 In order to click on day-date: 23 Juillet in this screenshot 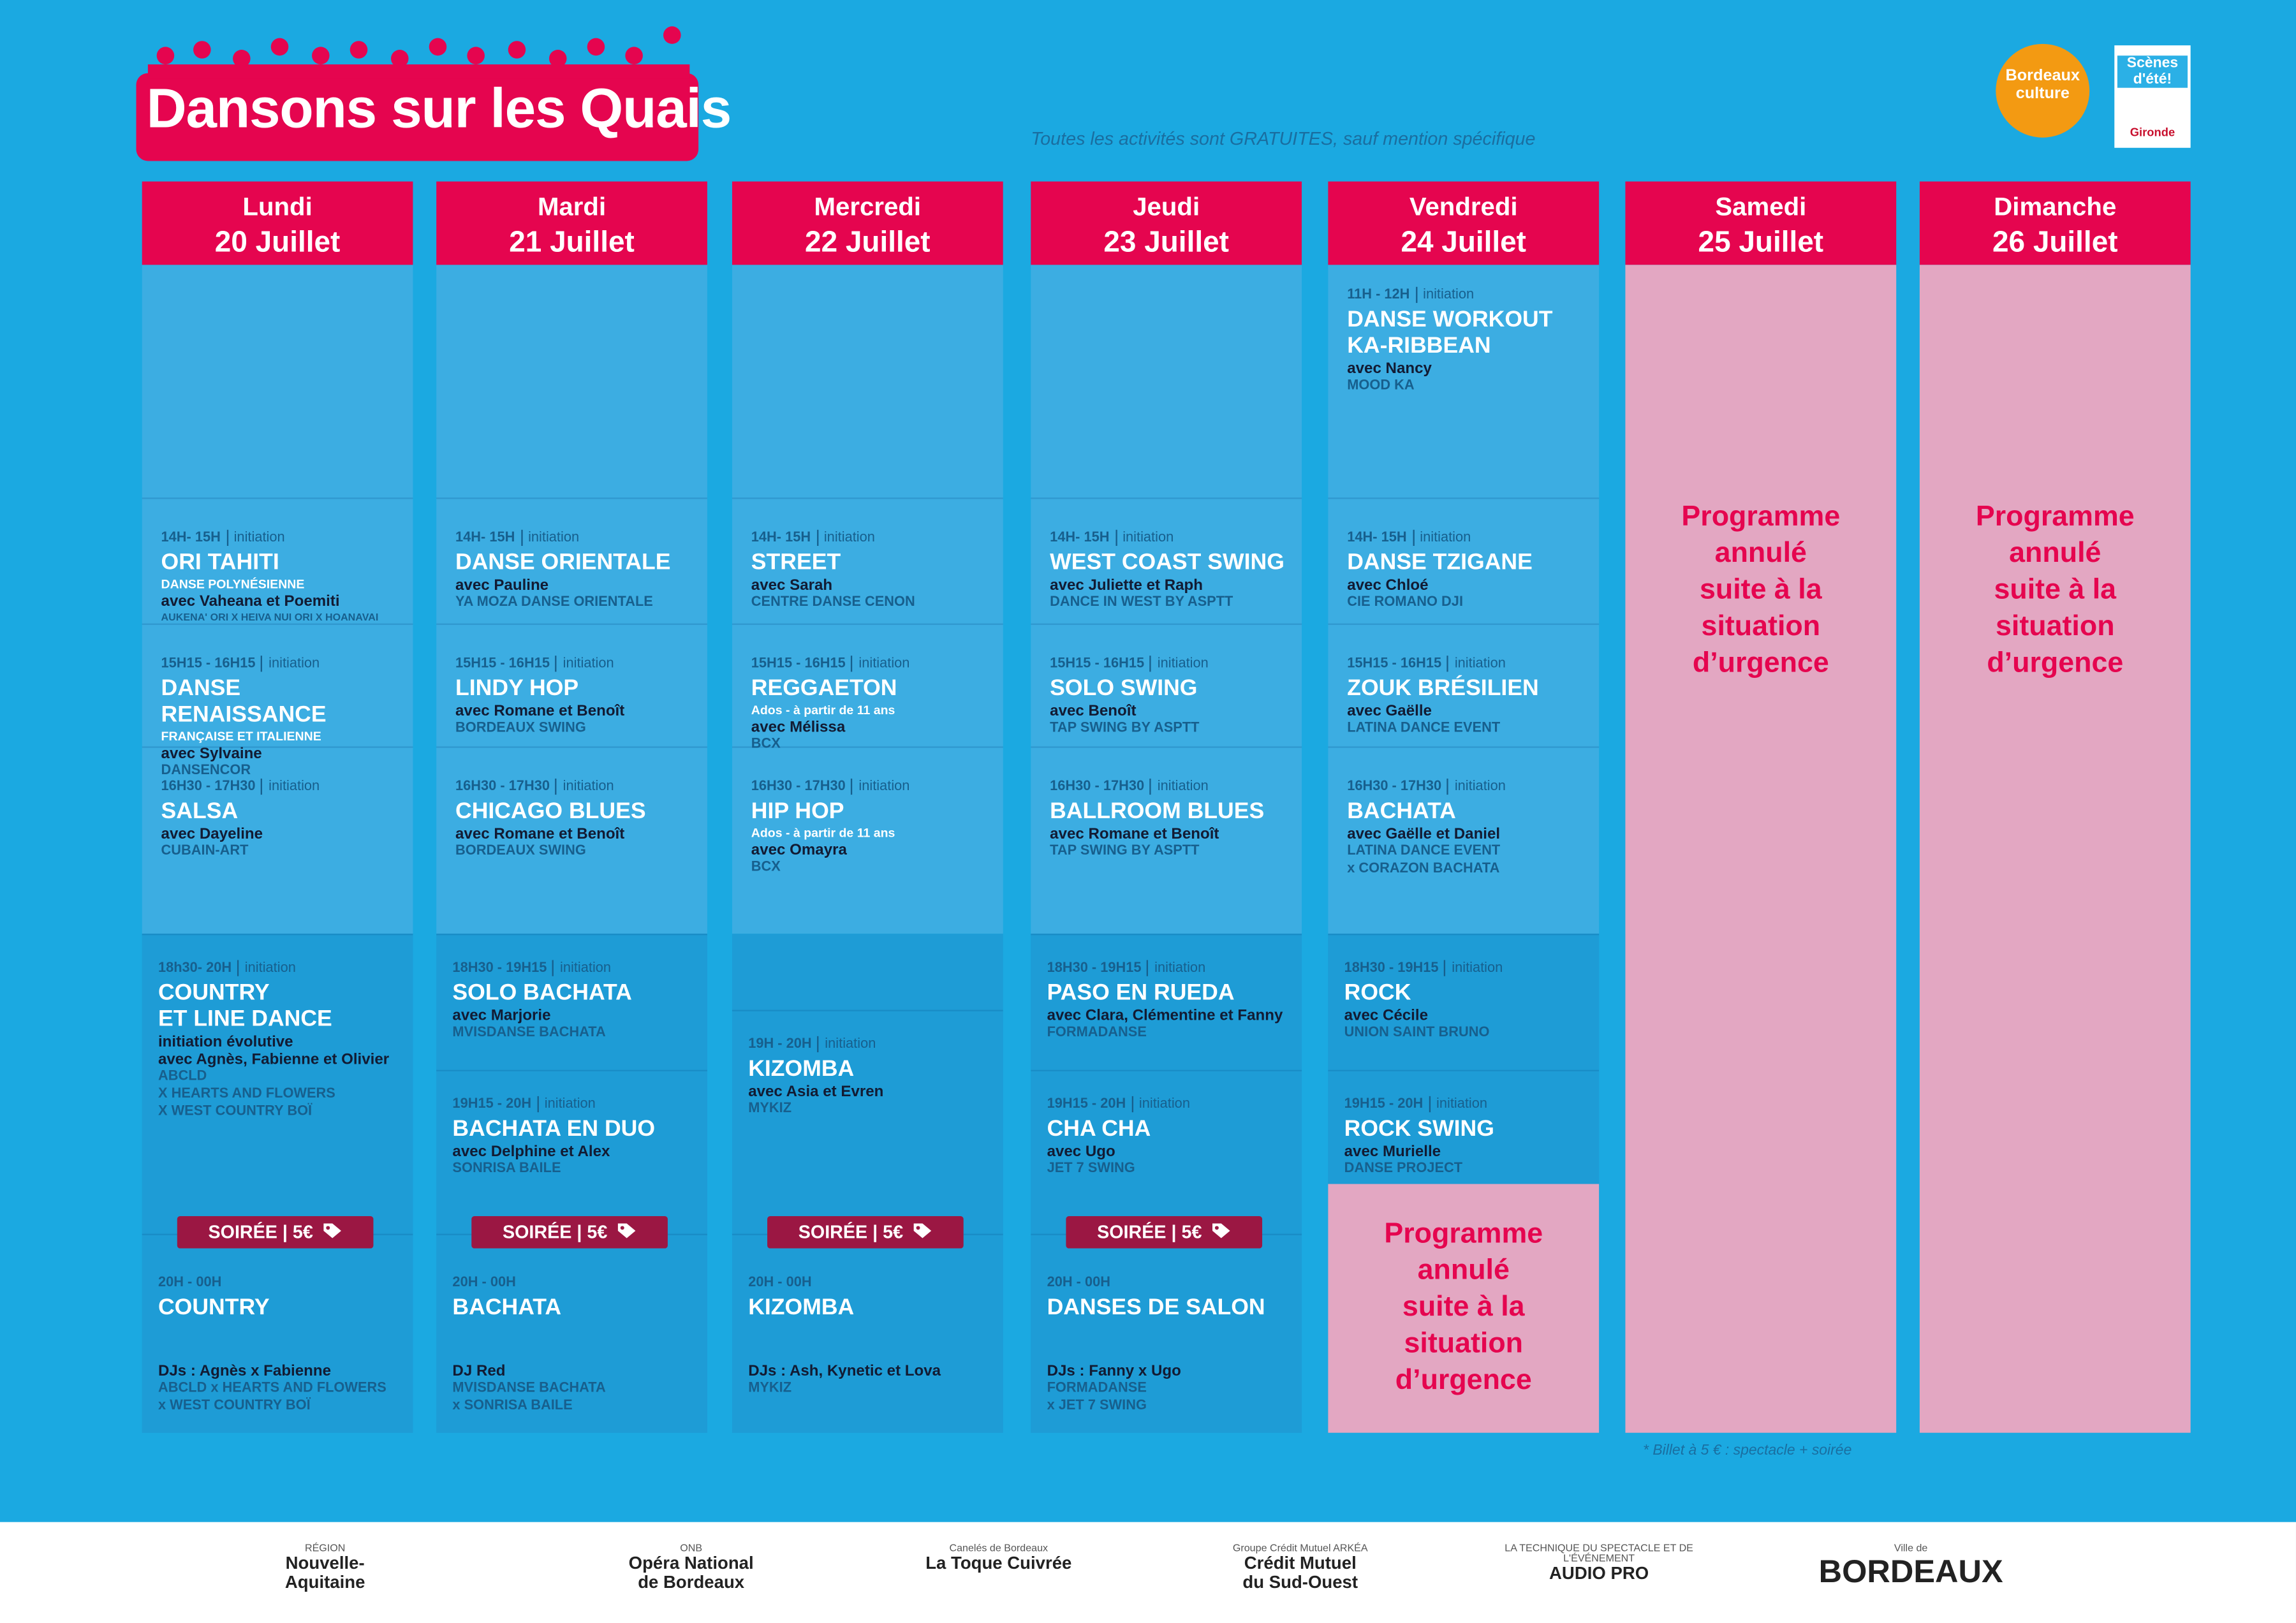, I will do `click(1166, 243)`.